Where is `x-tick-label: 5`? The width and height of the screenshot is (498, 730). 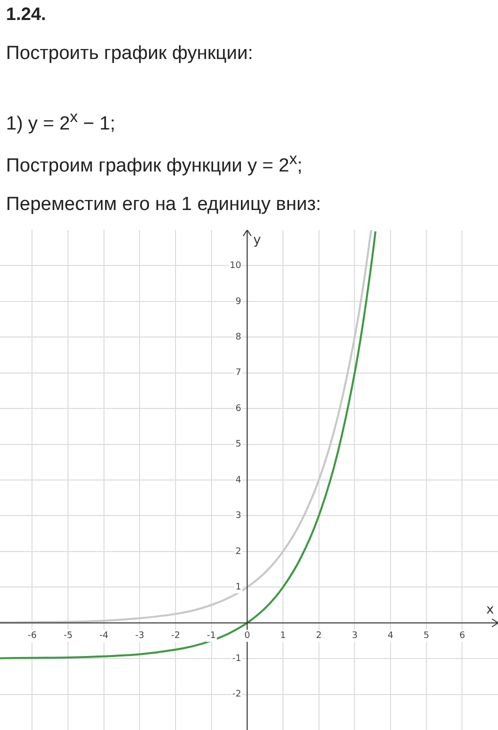
x-tick-label: 5 is located at coordinates (426, 636).